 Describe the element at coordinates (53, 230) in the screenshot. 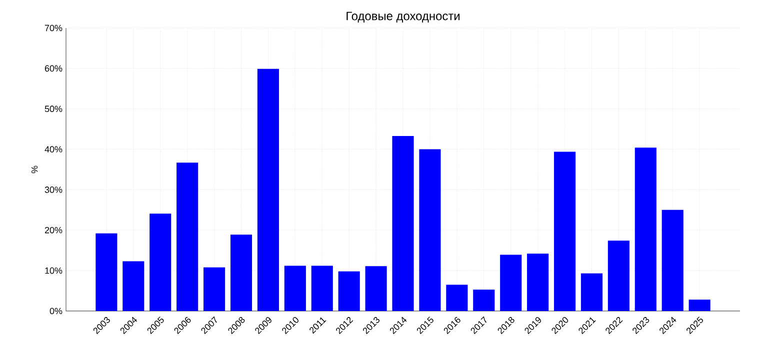

I see `y-tick-label: 20%` at that location.